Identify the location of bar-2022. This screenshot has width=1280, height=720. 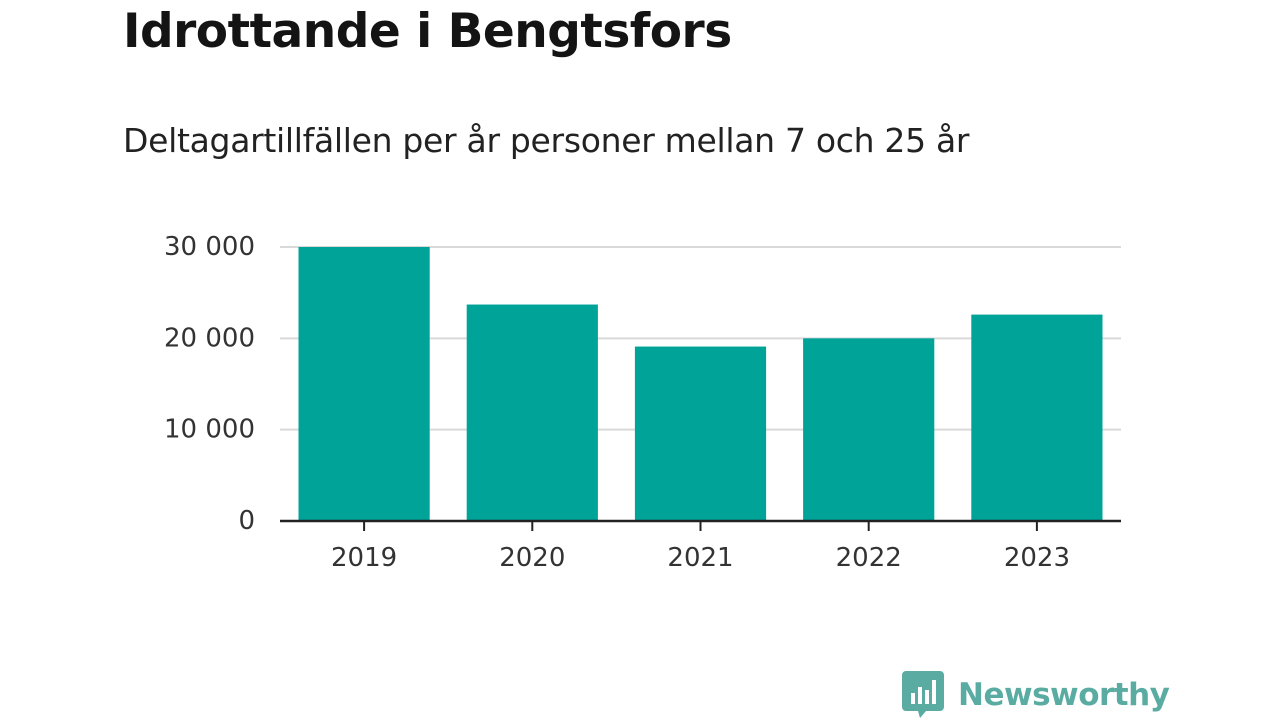
(869, 429).